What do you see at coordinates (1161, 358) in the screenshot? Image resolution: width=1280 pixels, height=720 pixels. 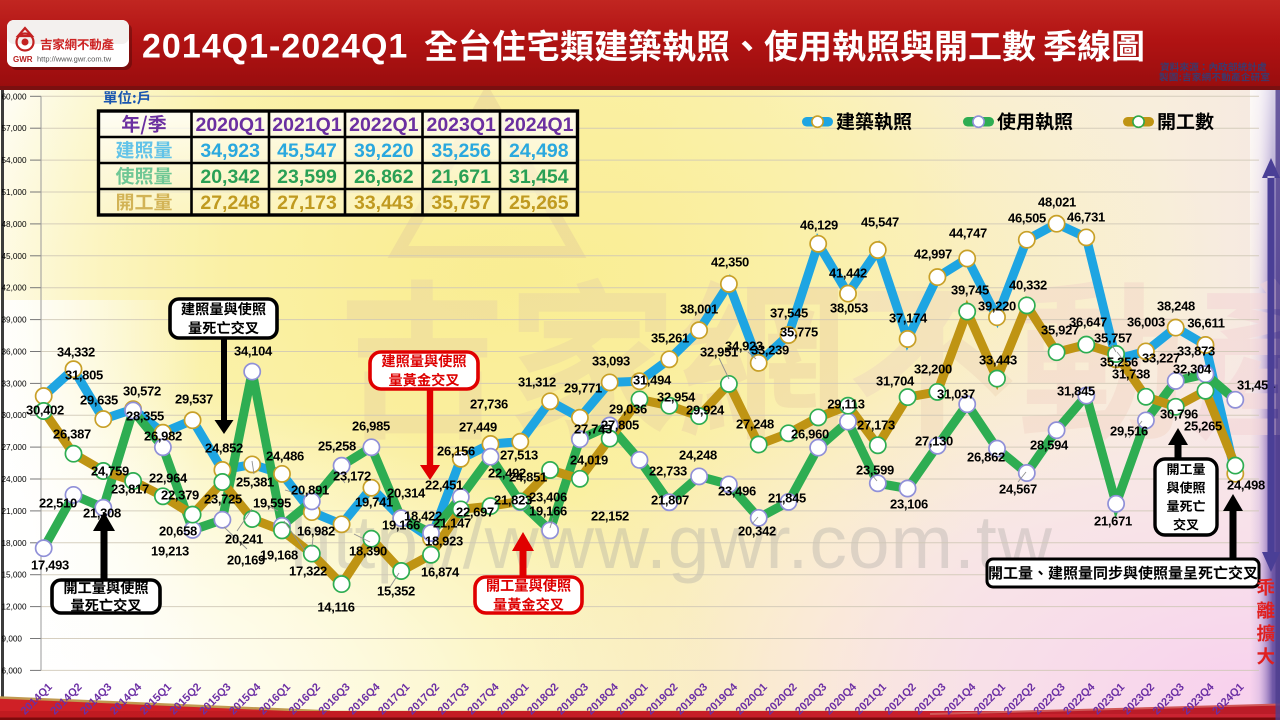 I see `svg-text: 33,227` at bounding box center [1161, 358].